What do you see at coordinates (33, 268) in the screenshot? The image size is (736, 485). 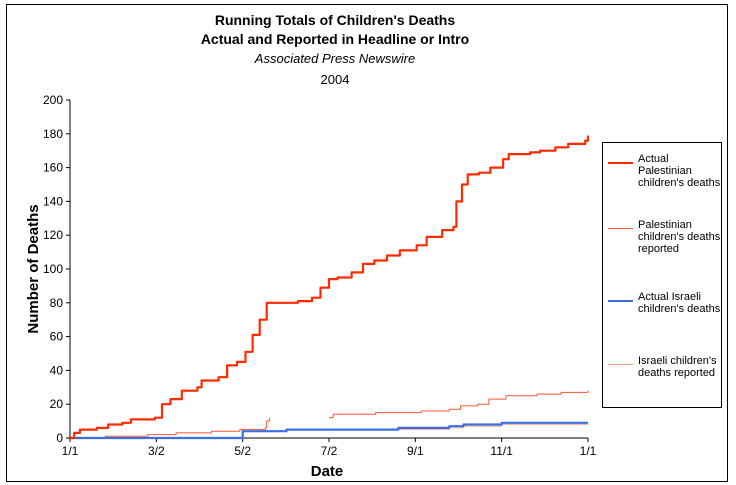 I see `y-axis-label: Number of Deaths` at bounding box center [33, 268].